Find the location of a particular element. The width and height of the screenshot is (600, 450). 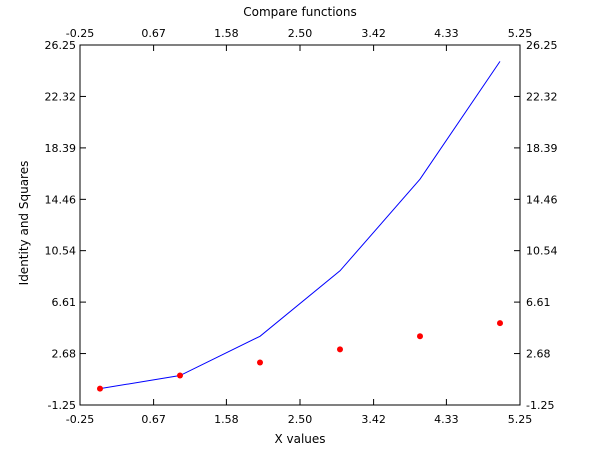

y-tick-label-right: 10.54 is located at coordinates (542, 251).